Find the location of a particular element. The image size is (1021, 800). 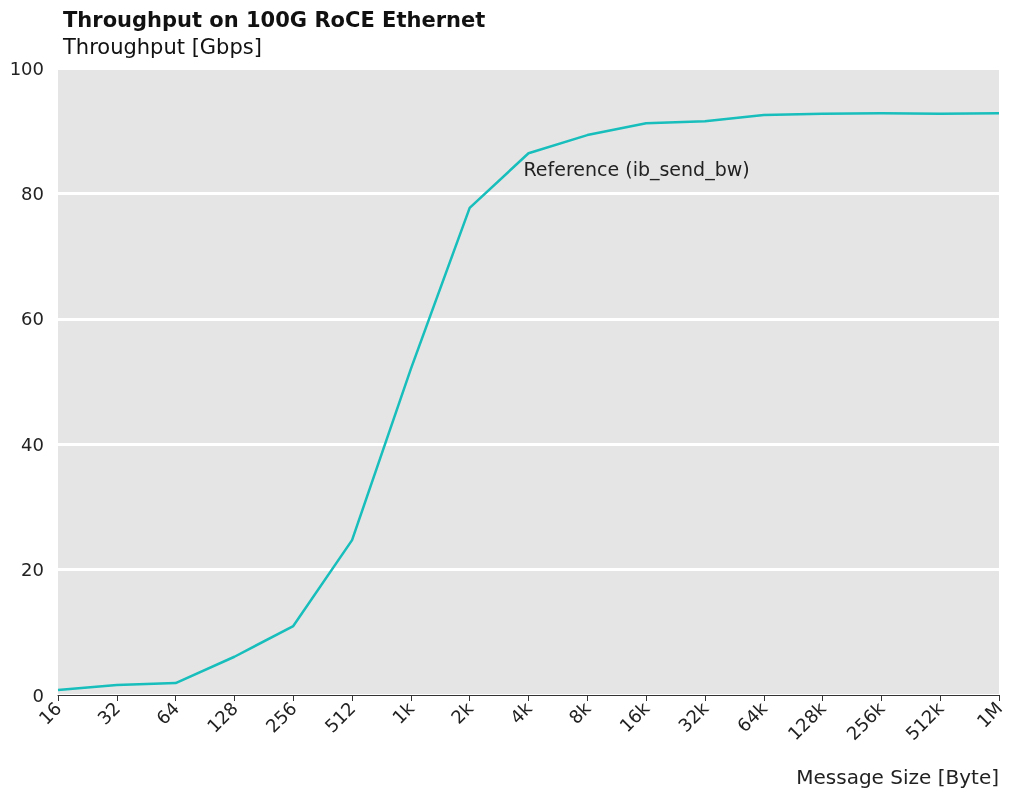

x-tick-label: 32 is located at coordinates (109, 713).